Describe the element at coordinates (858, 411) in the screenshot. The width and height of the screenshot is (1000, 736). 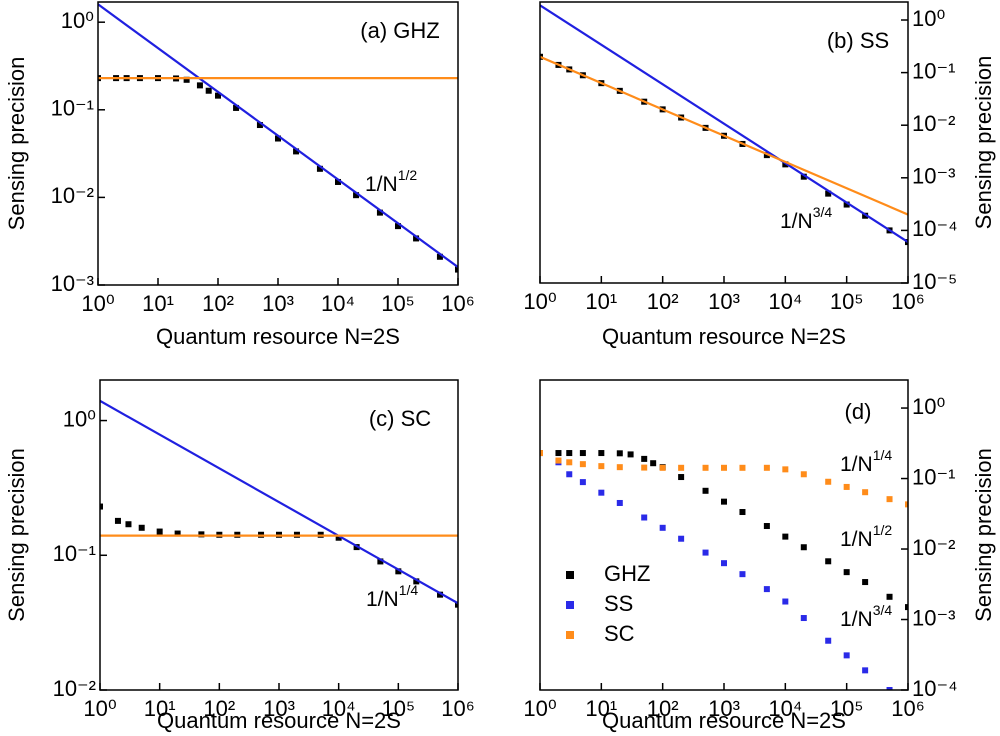
I see `panel-title: (d)` at that location.